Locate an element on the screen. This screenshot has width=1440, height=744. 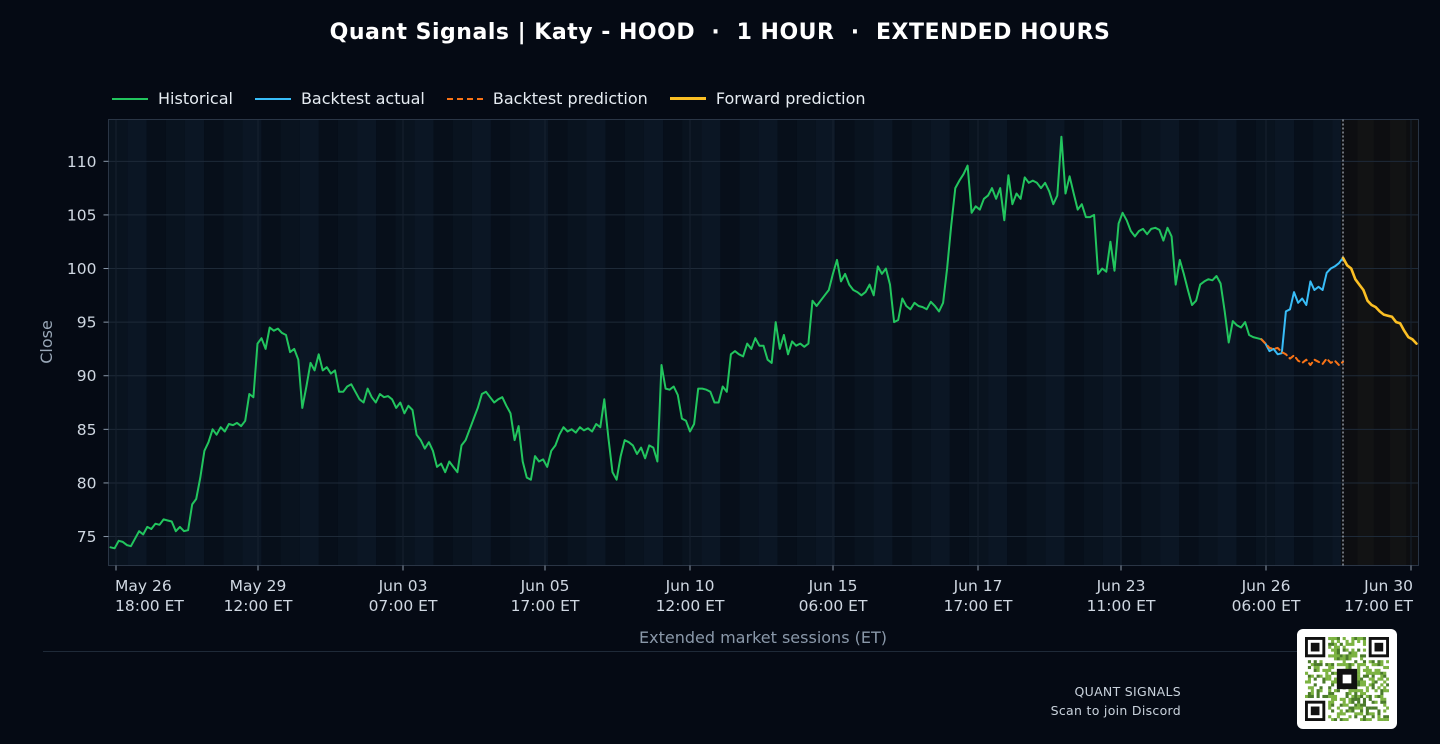
y-tick-label: 100 is located at coordinates (82, 269).